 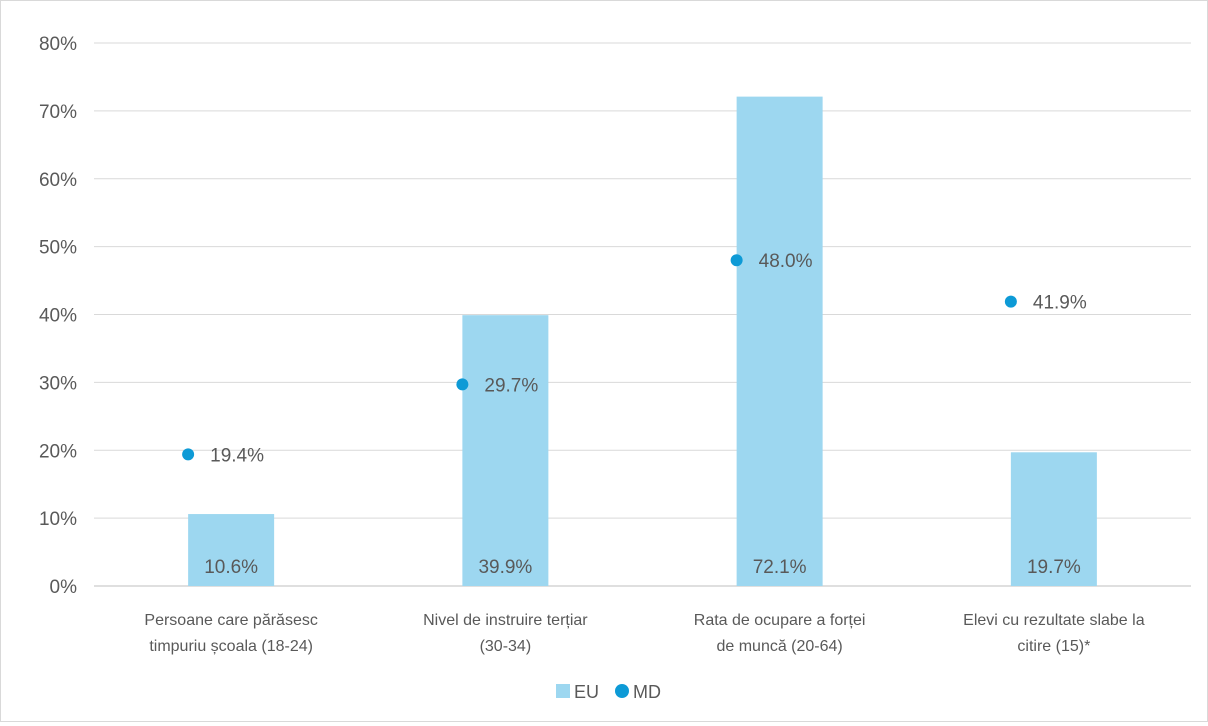 I want to click on md-point-label: 41.9%, so click(x=1060, y=303).